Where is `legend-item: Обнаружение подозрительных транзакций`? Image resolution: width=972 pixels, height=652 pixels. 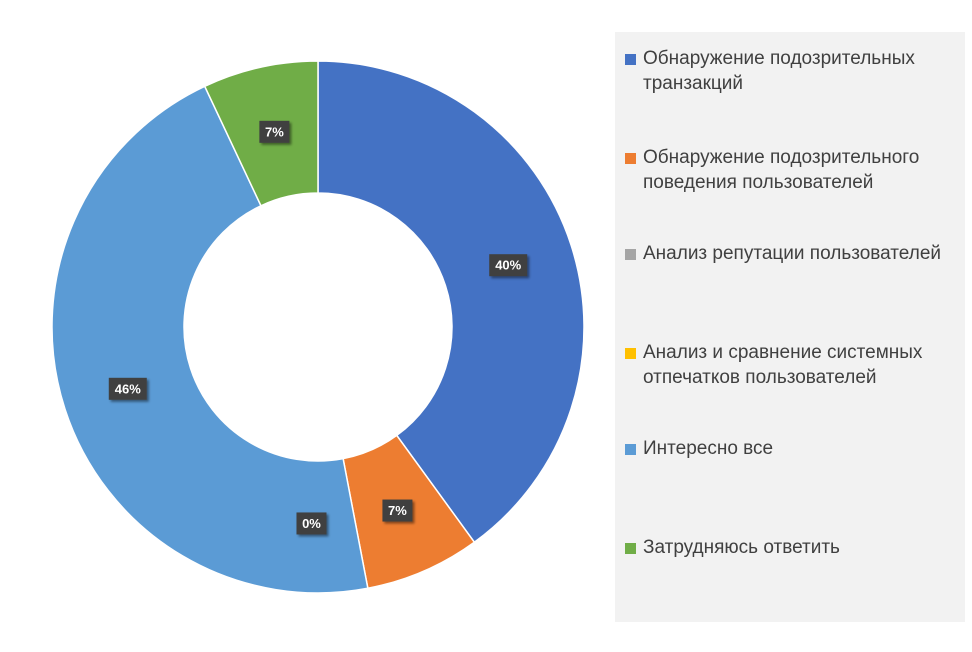 legend-item: Обнаружение подозрительных транзакций is located at coordinates (794, 71).